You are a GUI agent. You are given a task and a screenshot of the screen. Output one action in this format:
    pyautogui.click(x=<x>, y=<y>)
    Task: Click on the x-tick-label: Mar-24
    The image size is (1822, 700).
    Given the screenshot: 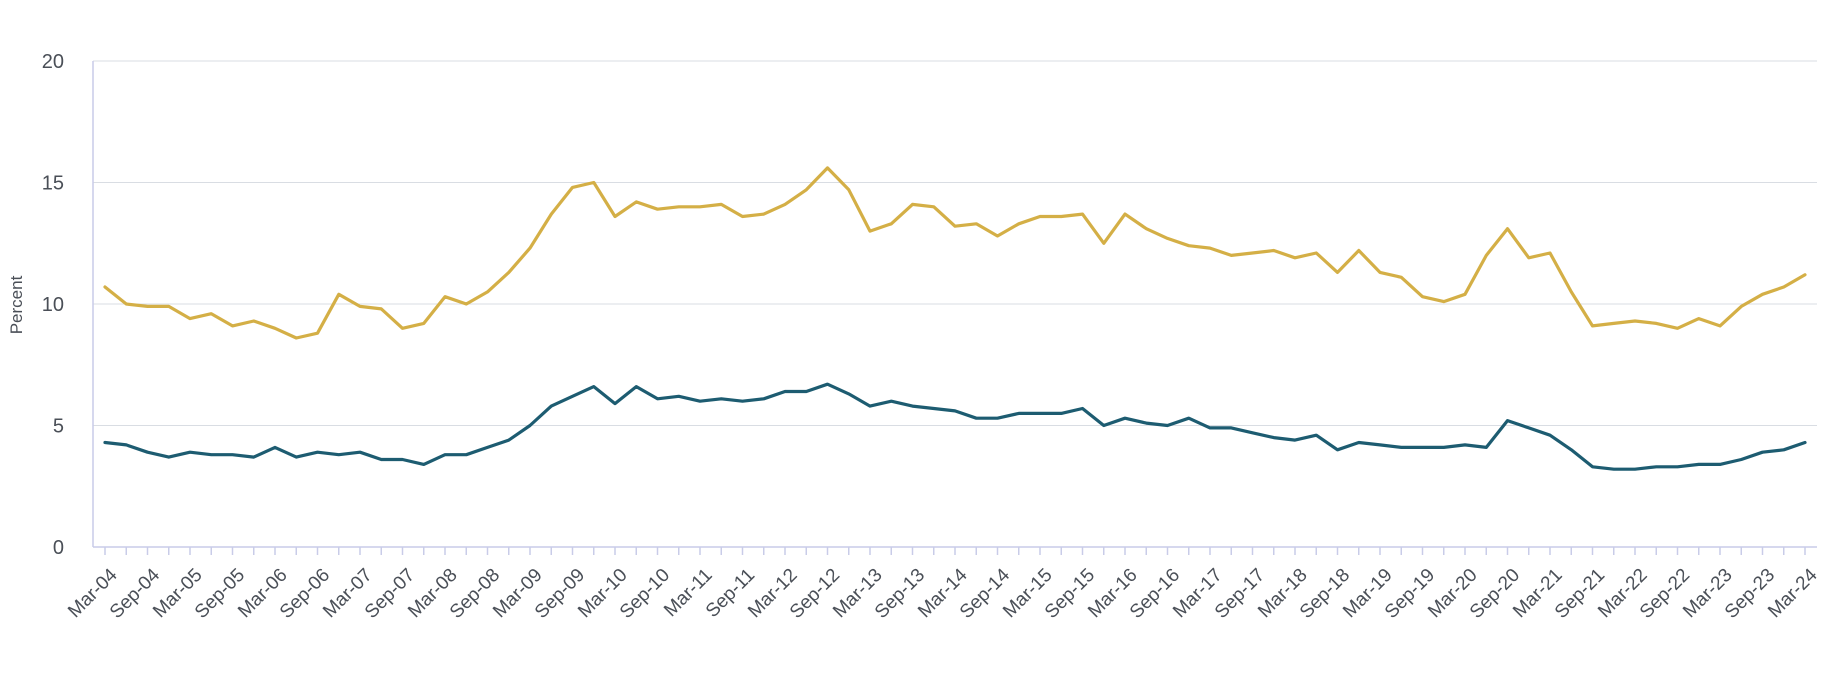 What is the action you would take?
    pyautogui.click(x=1793, y=593)
    